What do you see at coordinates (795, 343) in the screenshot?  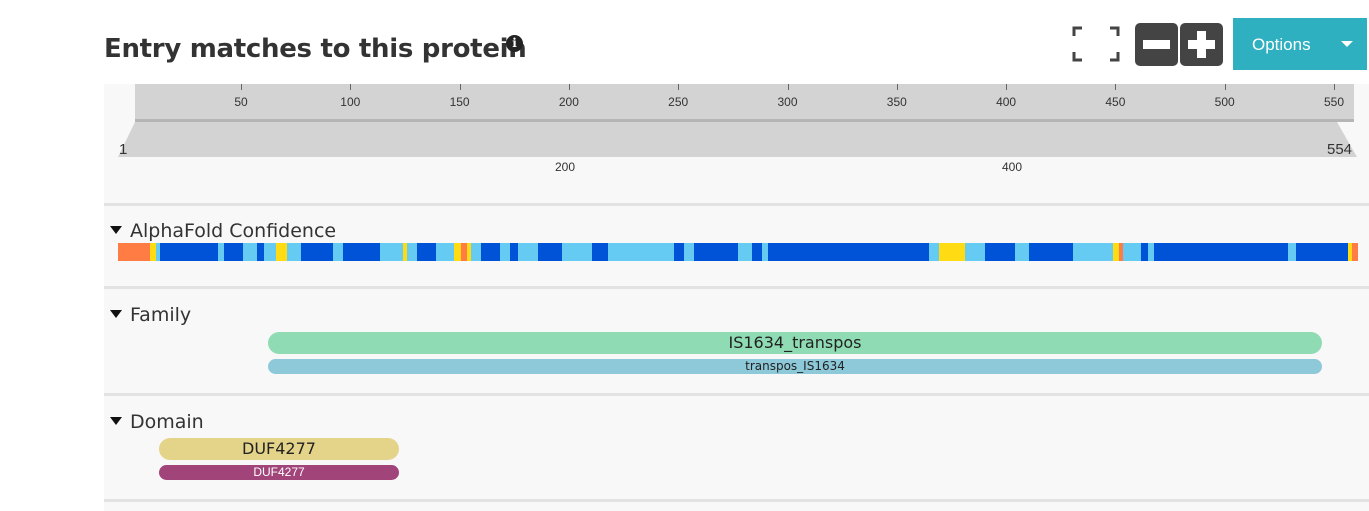 I see `family-feature-is1634-transpos: IS1634_transpos` at bounding box center [795, 343].